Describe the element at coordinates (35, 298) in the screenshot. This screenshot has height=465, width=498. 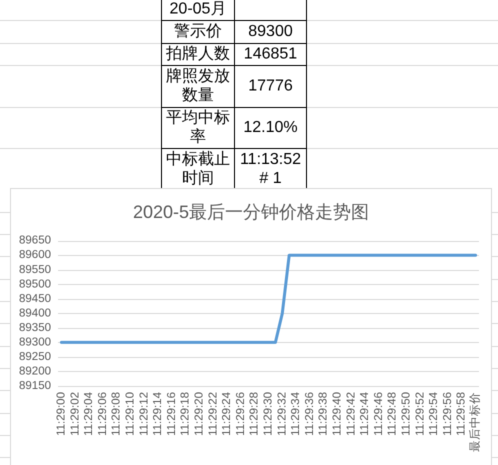
I see `y-tick-label: 89450` at that location.